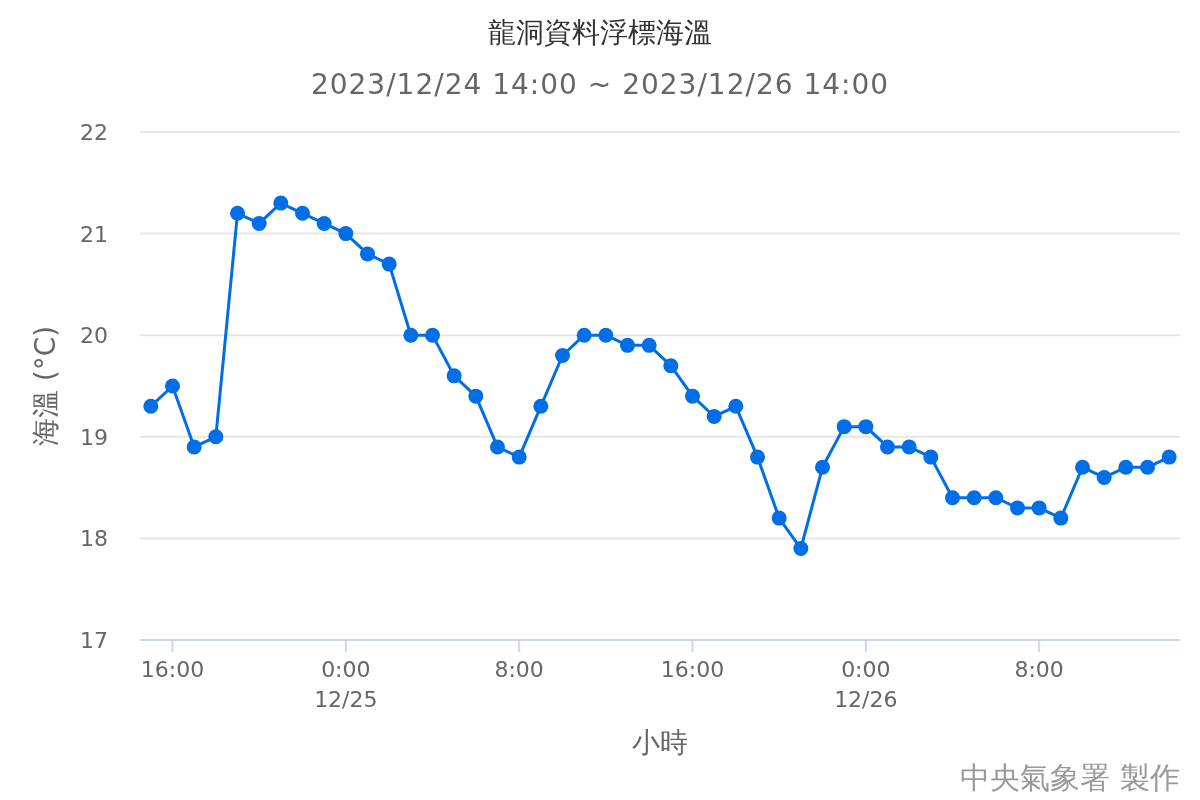  Describe the element at coordinates (600, 84) in the screenshot. I see `chart-subtitle: 2023/12/24 14:00 ~ 2023/12/26 14:00` at that location.